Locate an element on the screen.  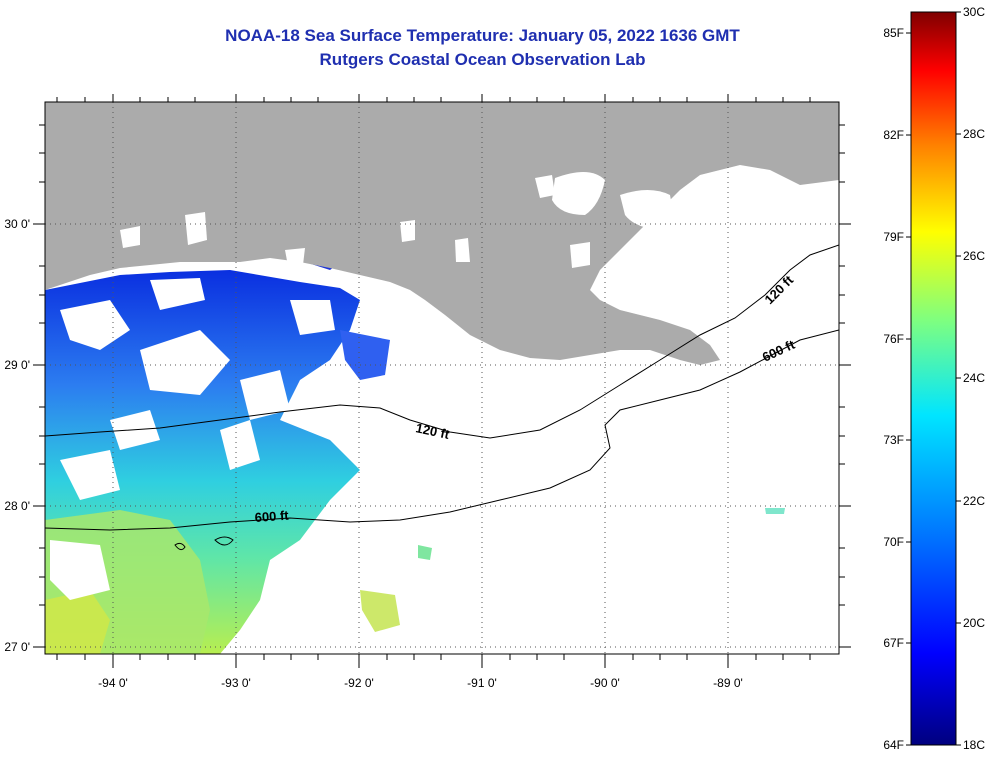
cb-c-20: 20C is located at coordinates (974, 623).